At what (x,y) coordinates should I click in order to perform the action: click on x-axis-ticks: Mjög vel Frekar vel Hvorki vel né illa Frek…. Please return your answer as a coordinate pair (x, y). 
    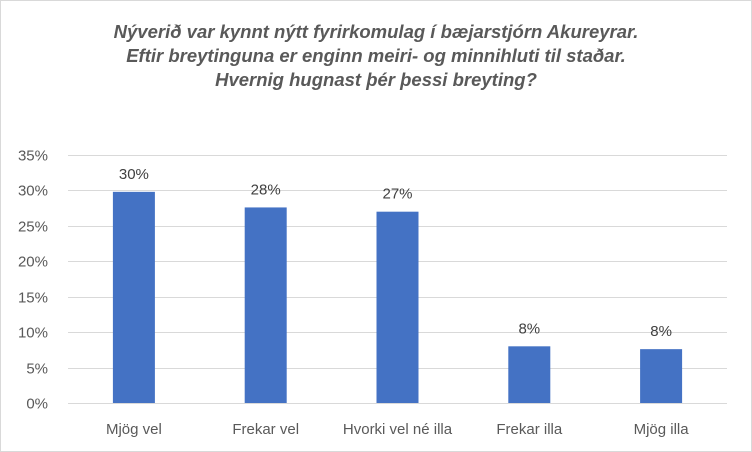
    Looking at the image, I should click on (397, 429).